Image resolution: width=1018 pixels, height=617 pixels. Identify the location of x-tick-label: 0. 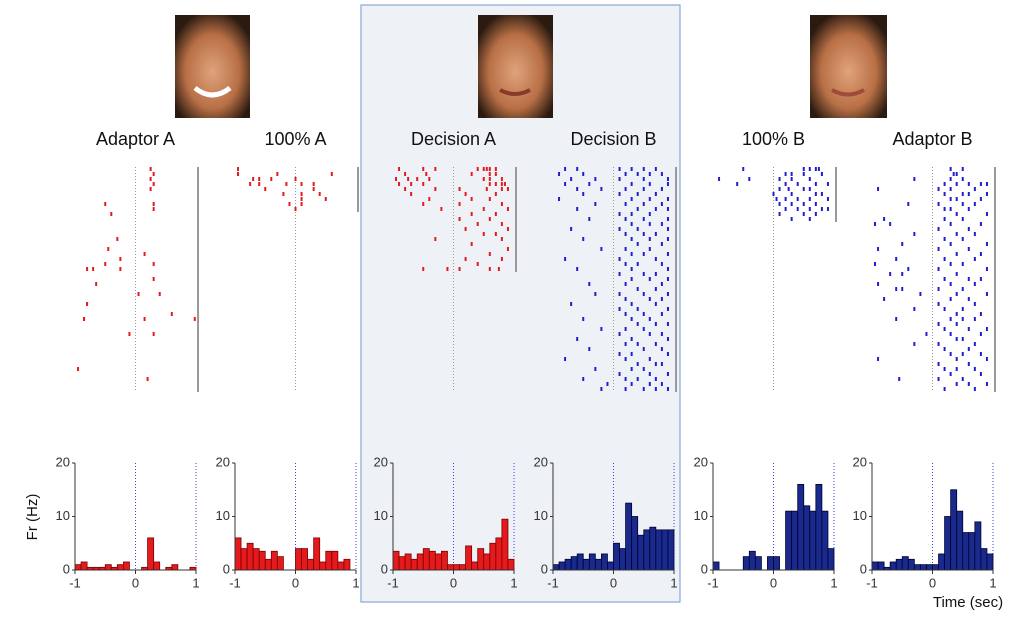
(613, 582).